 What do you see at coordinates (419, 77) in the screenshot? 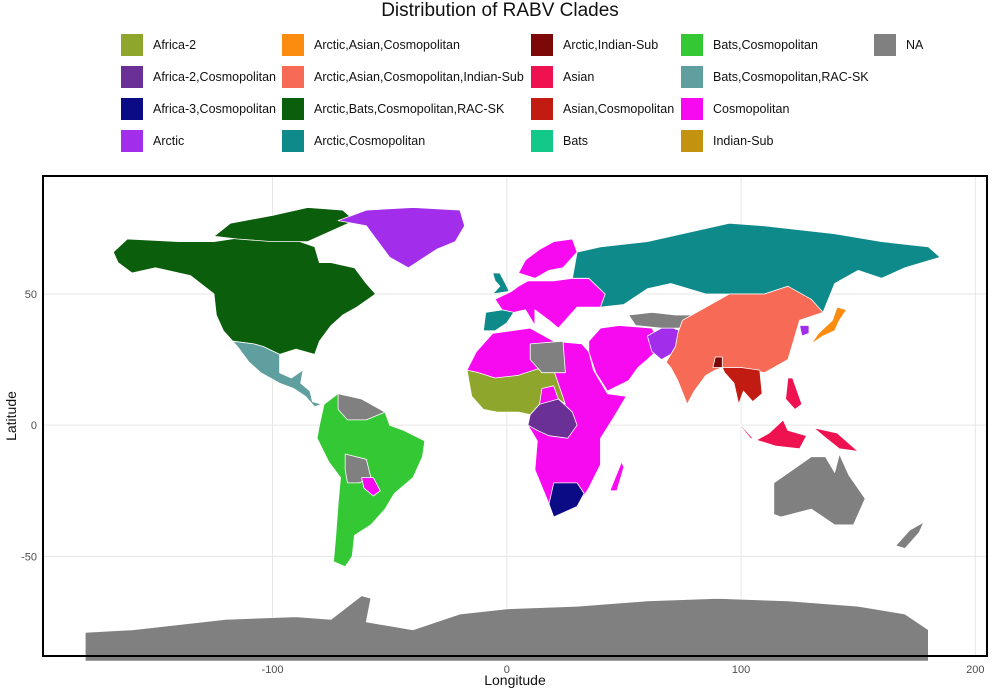
I see `legend-label: Arctic,Asian,Cosmopolitan,Indian-Sub` at bounding box center [419, 77].